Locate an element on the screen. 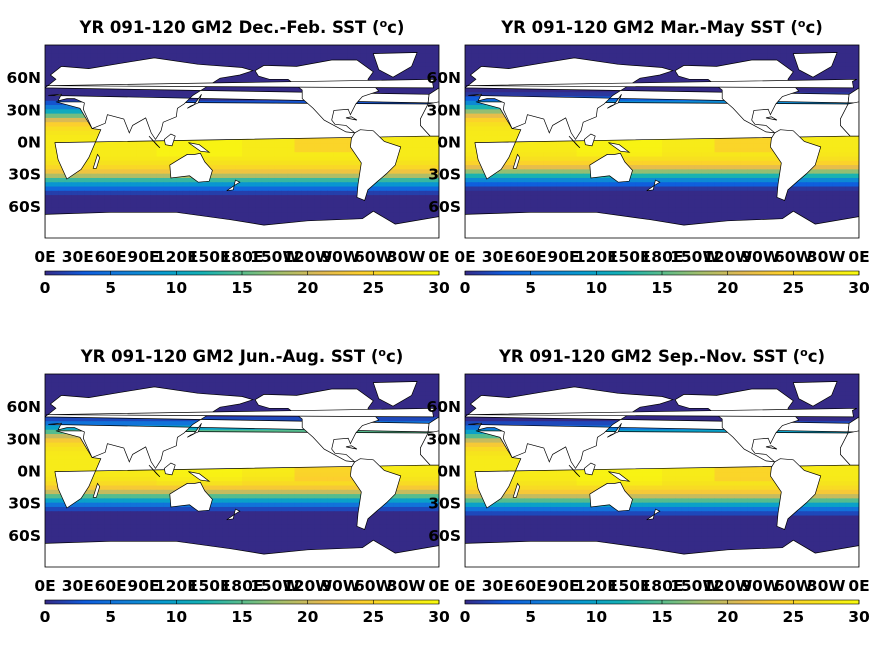 Image resolution: width=875 pixels, height=656 pixels. panel-title-unit: c) is located at coordinates (395, 27).